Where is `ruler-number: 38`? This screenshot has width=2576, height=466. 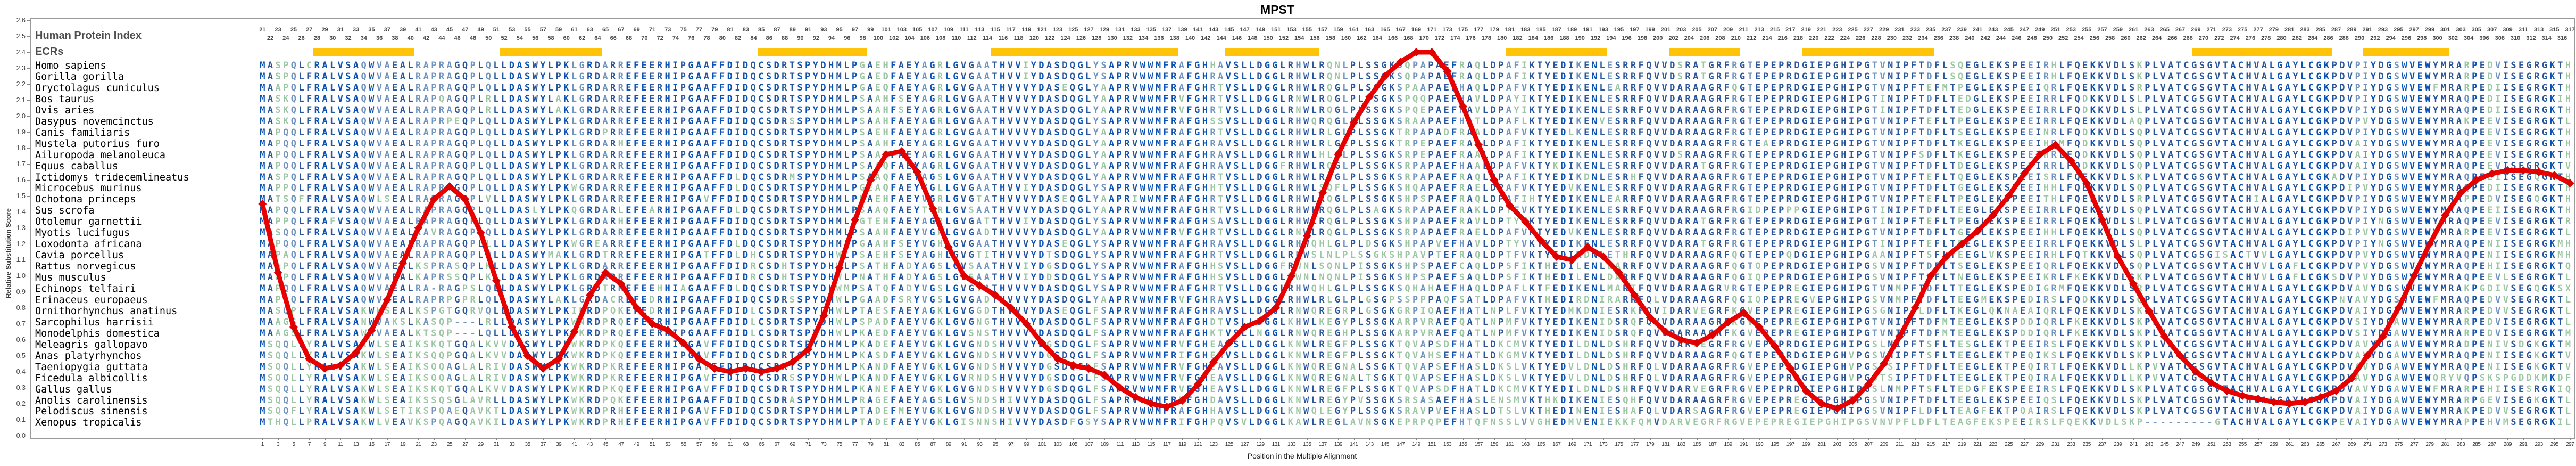 ruler-number: 38 is located at coordinates (395, 38).